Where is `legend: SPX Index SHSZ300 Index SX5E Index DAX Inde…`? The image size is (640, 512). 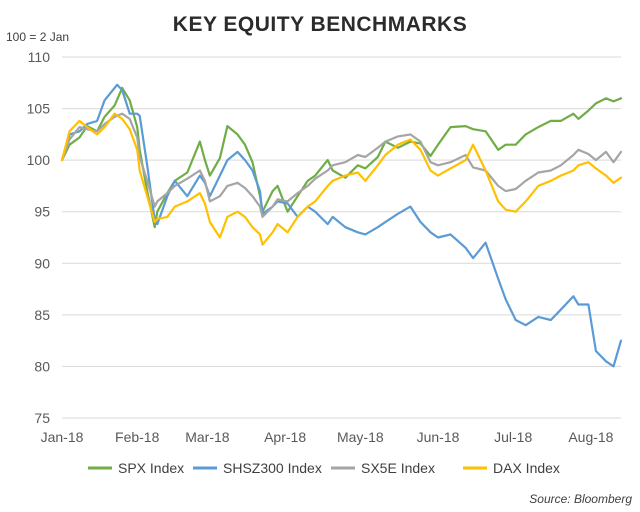 legend: SPX Index SHSZ300 Index SX5E Index DAX Inde… is located at coordinates (324, 468).